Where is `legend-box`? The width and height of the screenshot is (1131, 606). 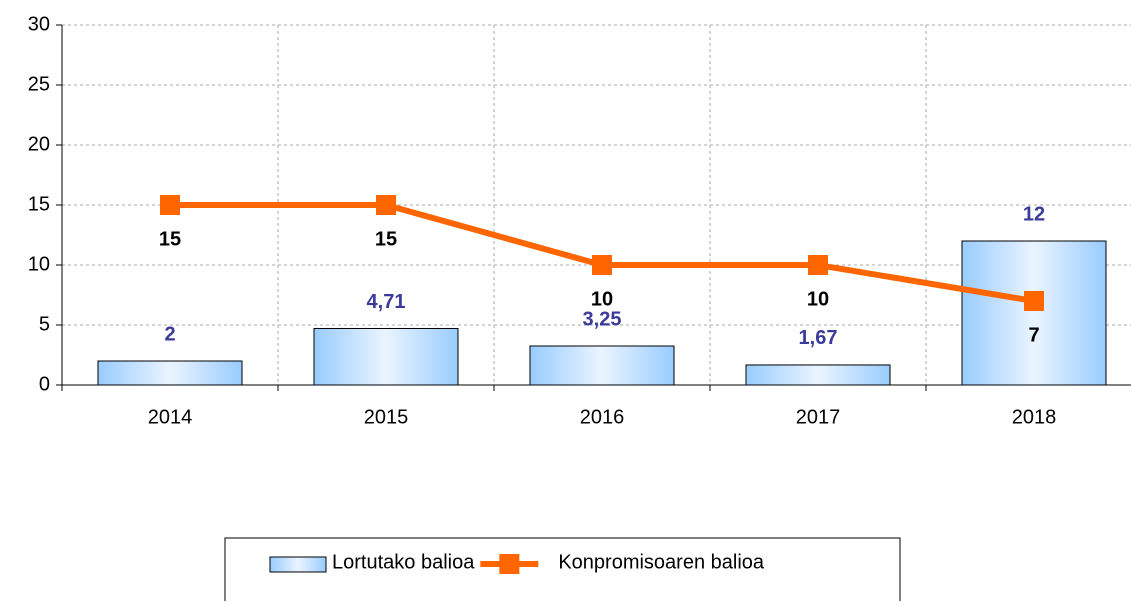 legend-box is located at coordinates (562, 571).